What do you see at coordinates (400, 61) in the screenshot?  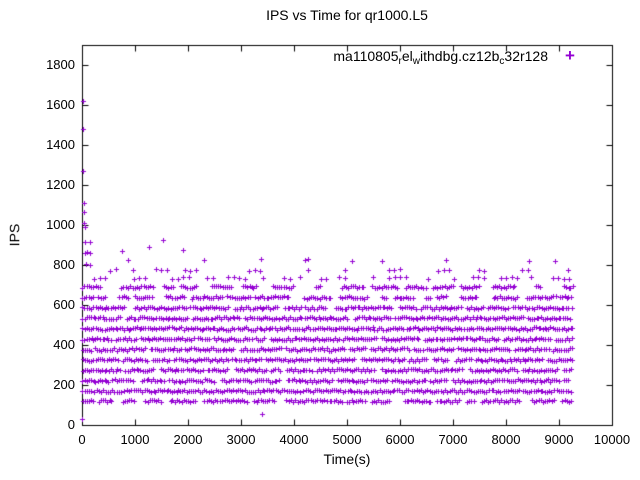 I see `legend-label-subscript: r` at bounding box center [400, 61].